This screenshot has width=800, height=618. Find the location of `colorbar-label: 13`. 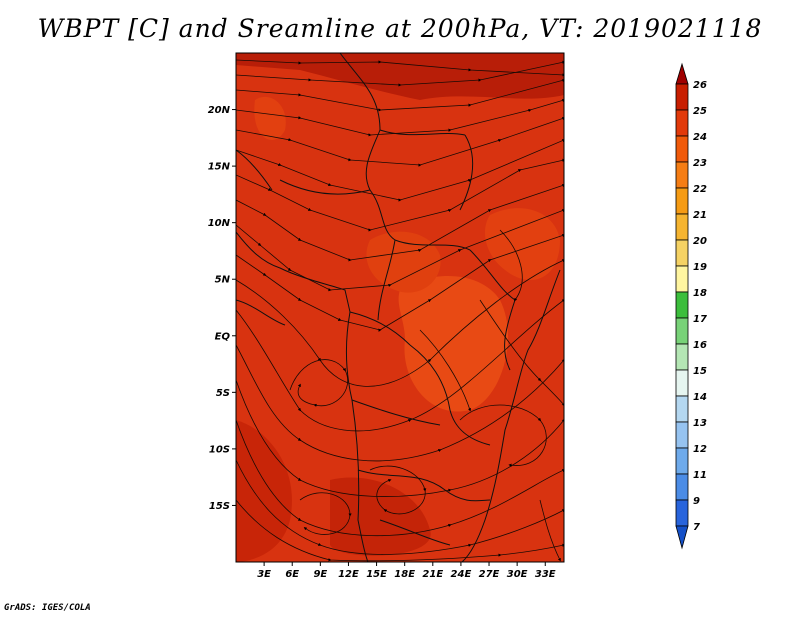

colorbar-label: 13 is located at coordinates (700, 423).